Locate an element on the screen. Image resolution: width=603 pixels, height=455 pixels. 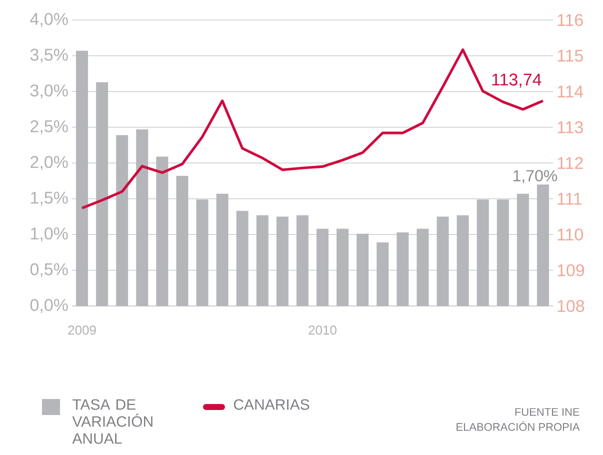
y2-tick-label: 114 is located at coordinates (571, 92).